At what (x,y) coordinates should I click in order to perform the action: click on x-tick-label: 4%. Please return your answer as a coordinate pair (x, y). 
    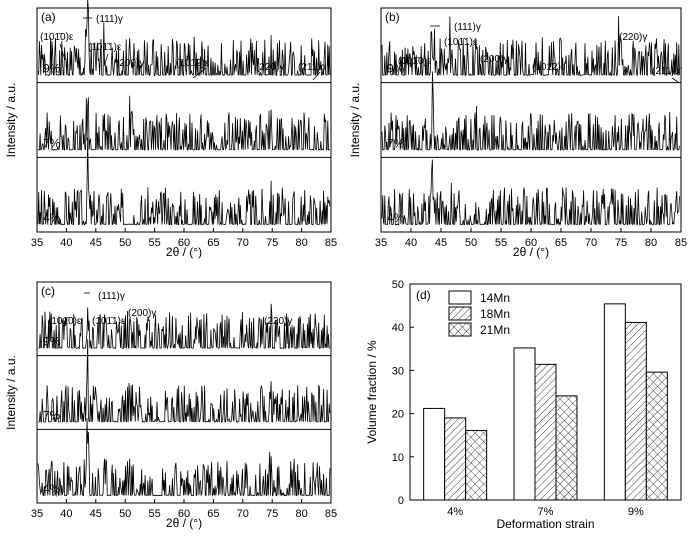
    Looking at the image, I should click on (455, 512).